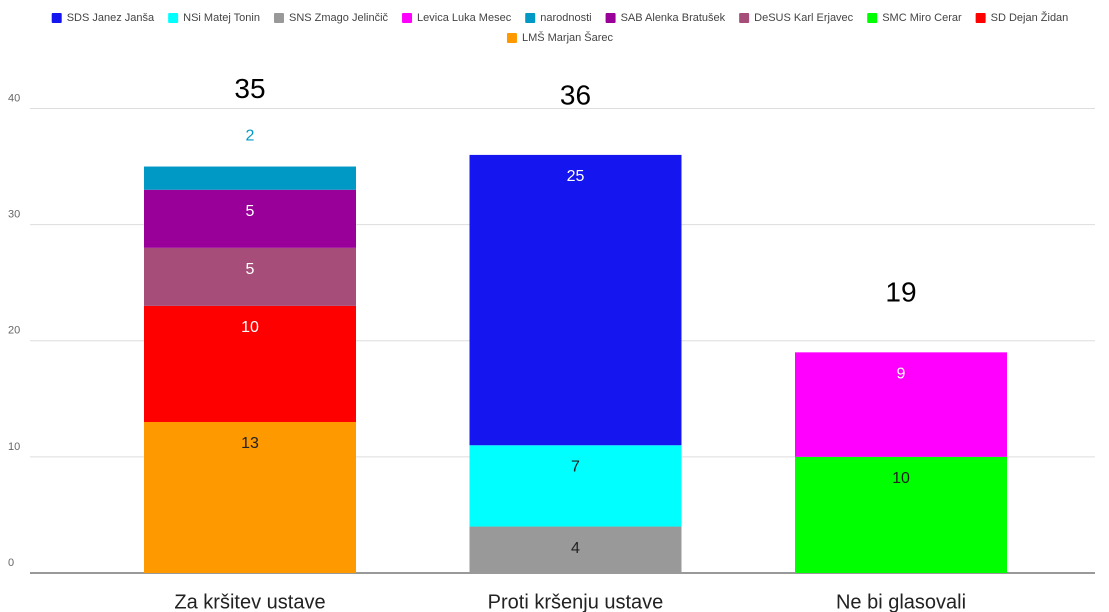  What do you see at coordinates (576, 176) in the screenshot?
I see `segment-label: 25` at bounding box center [576, 176].